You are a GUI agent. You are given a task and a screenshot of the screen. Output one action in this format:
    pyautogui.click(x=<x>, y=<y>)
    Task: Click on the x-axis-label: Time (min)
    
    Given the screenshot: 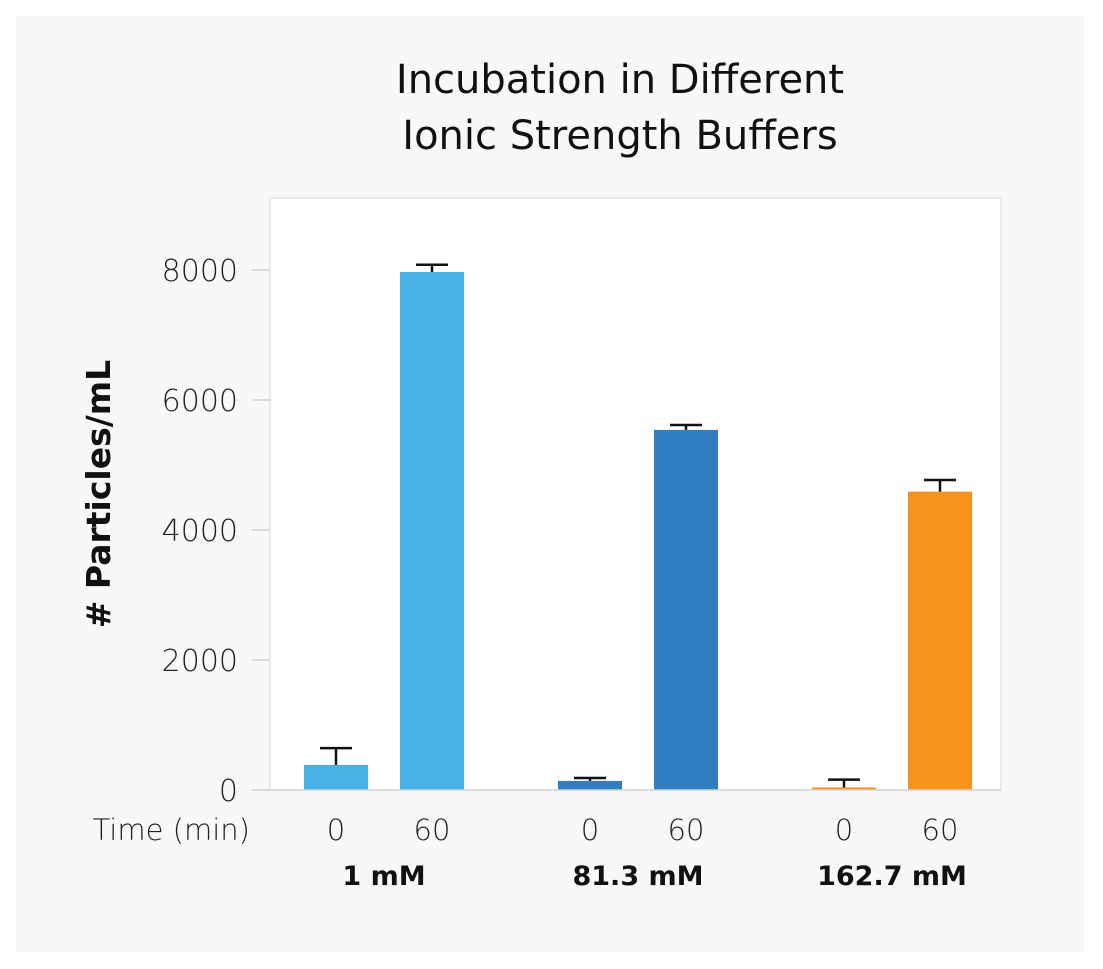 What is the action you would take?
    pyautogui.click(x=171, y=830)
    